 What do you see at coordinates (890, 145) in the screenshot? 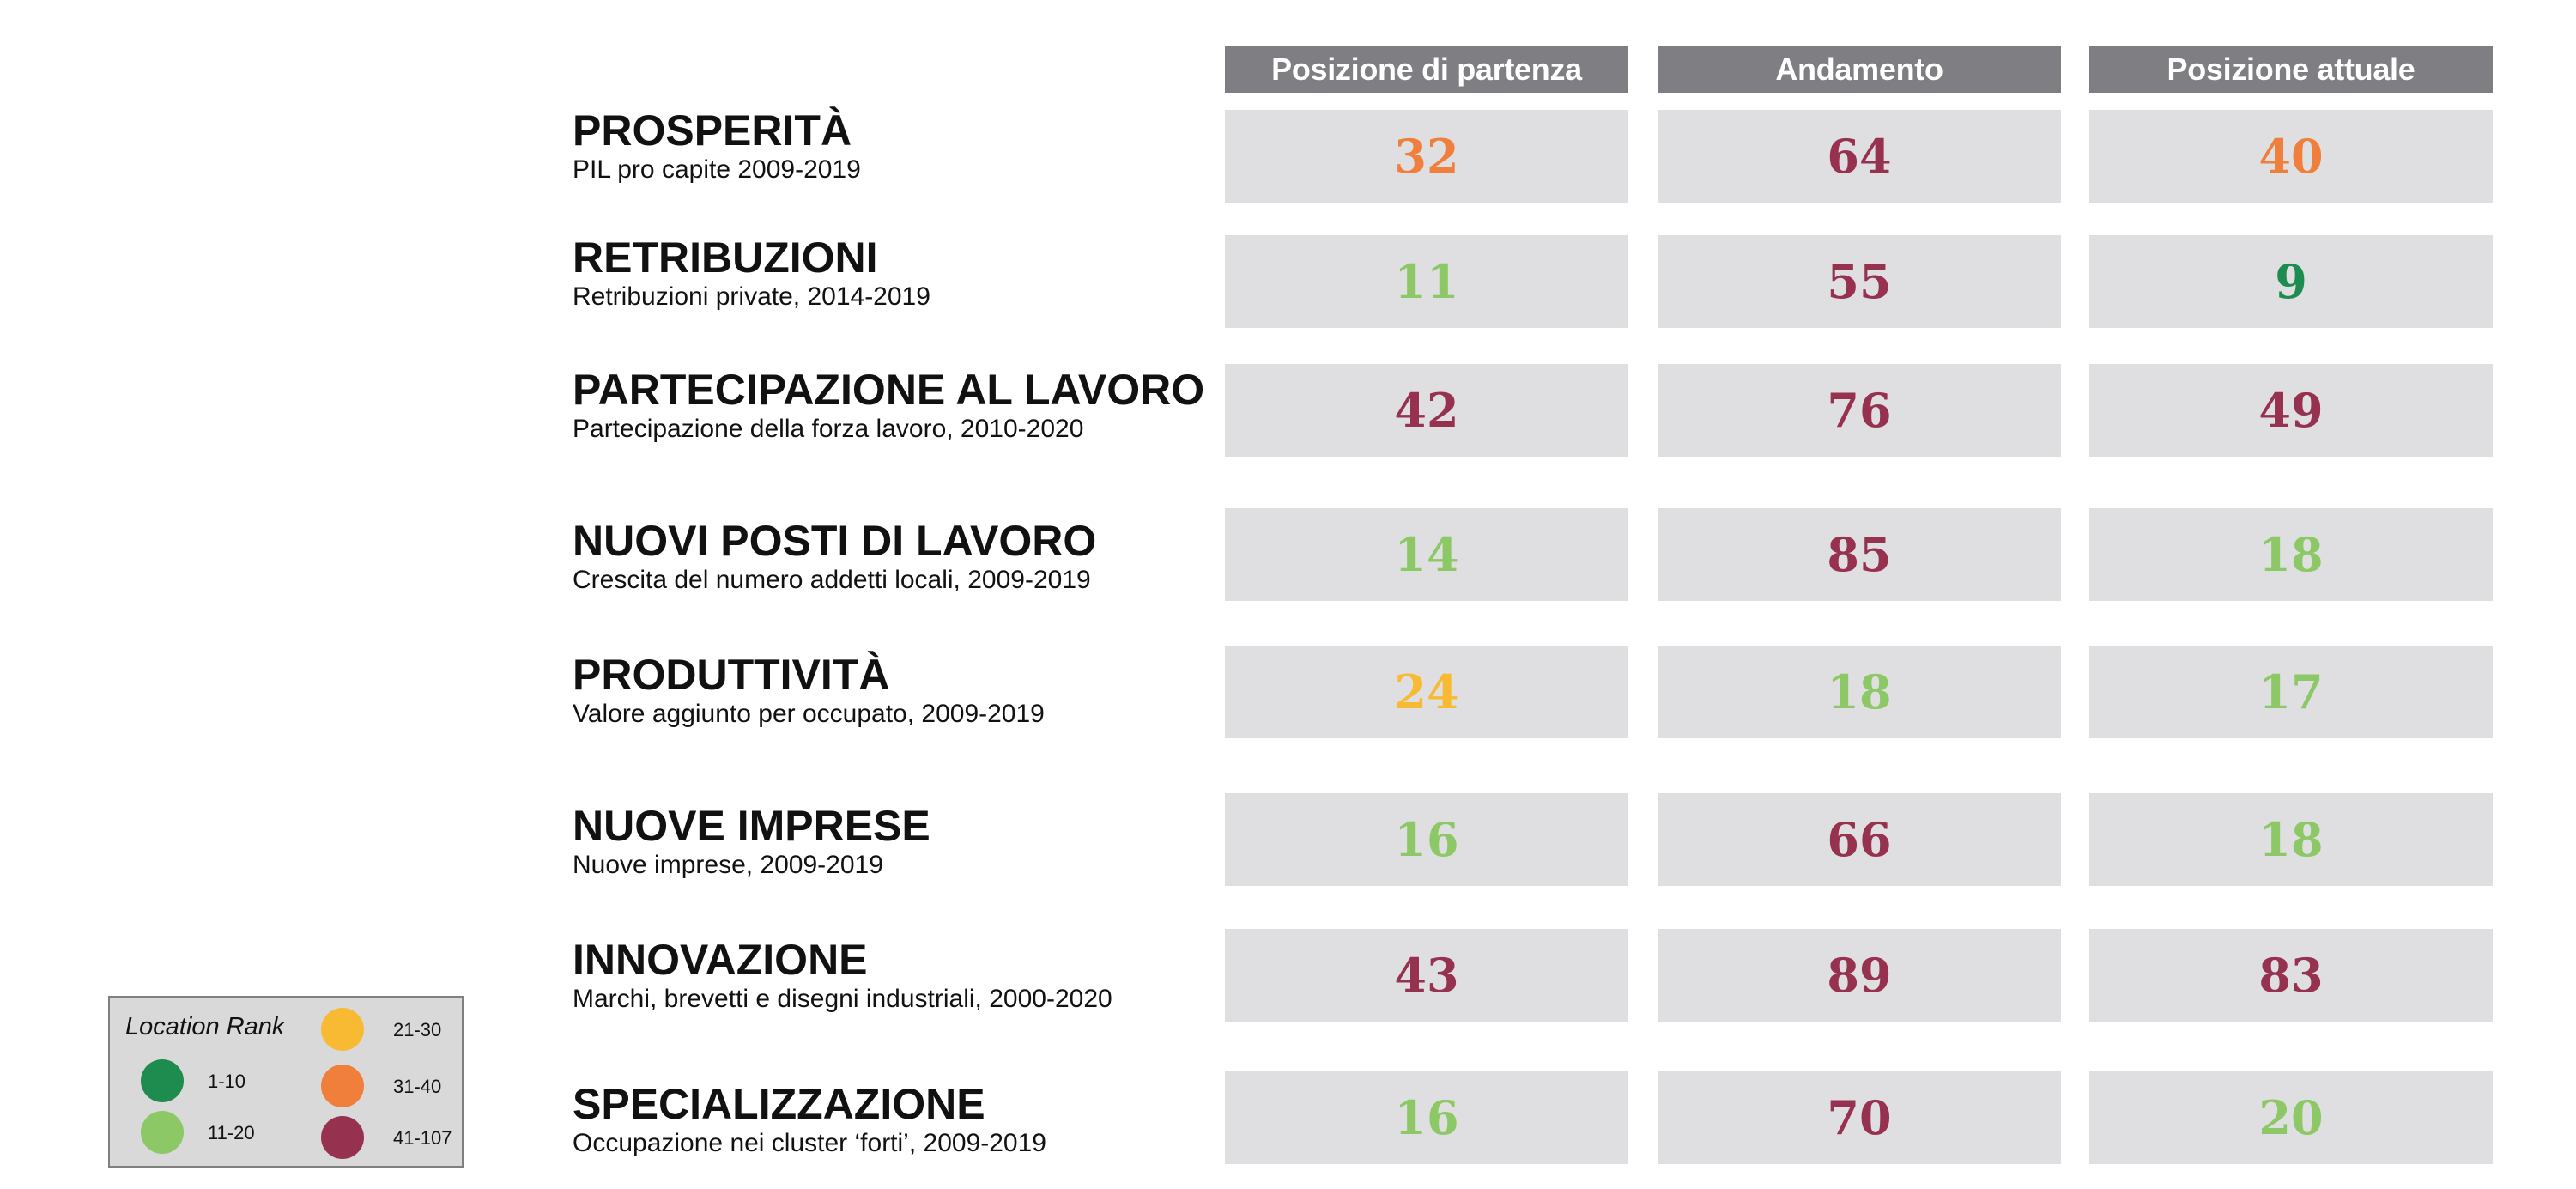
I see `row-label: PROSPERITÀ PIL pro capite 2009-2019` at bounding box center [890, 145].